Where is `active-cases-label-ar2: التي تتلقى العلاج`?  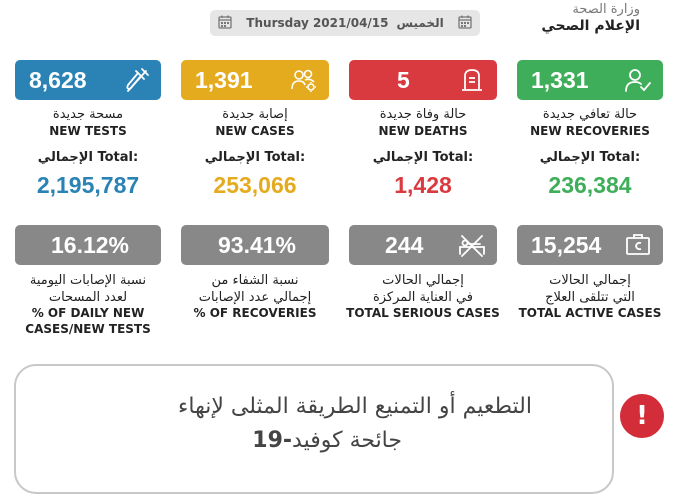 active-cases-label-ar2: التي تتلقى العلاج is located at coordinates (590, 298).